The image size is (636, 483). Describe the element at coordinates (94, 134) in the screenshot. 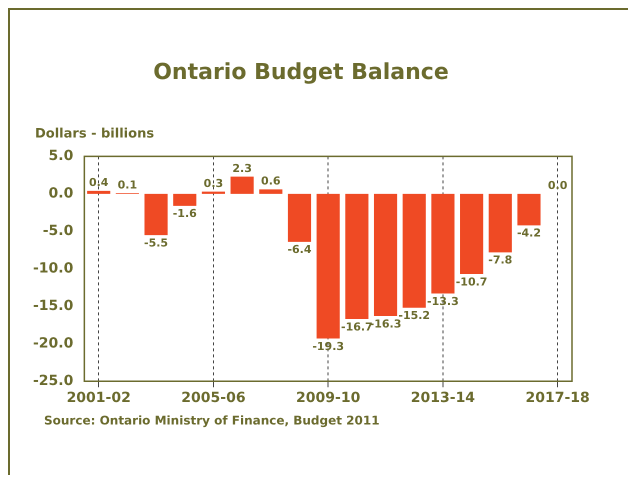

I see `y-axis-title: Dollars - billions` at that location.